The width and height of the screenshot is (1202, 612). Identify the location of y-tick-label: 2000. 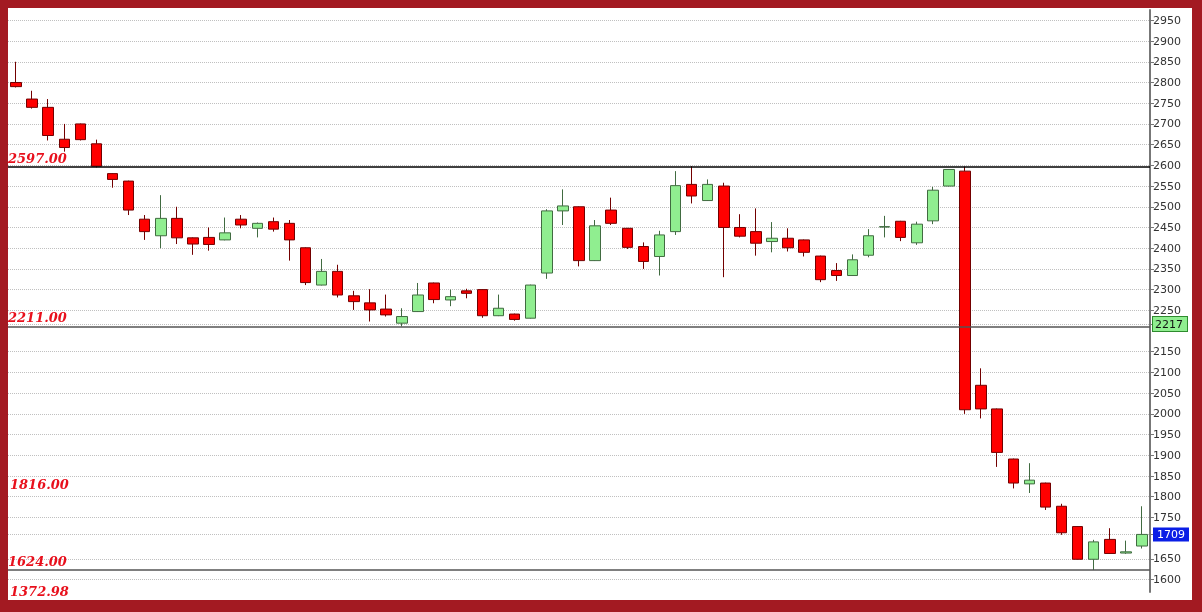
(1167, 414).